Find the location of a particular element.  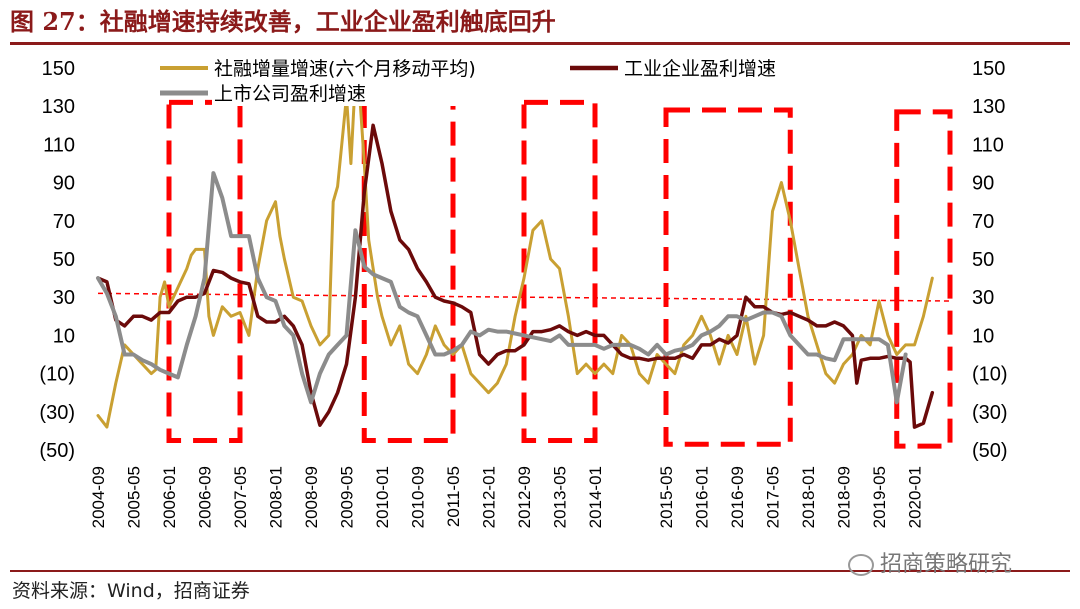

title-rule is located at coordinates (540, 43).